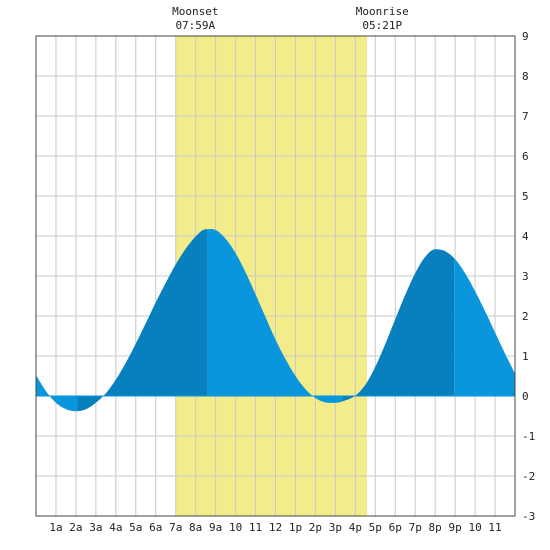 The width and height of the screenshot is (550, 550). I want to click on y-tick-label: 3, so click(525, 276).